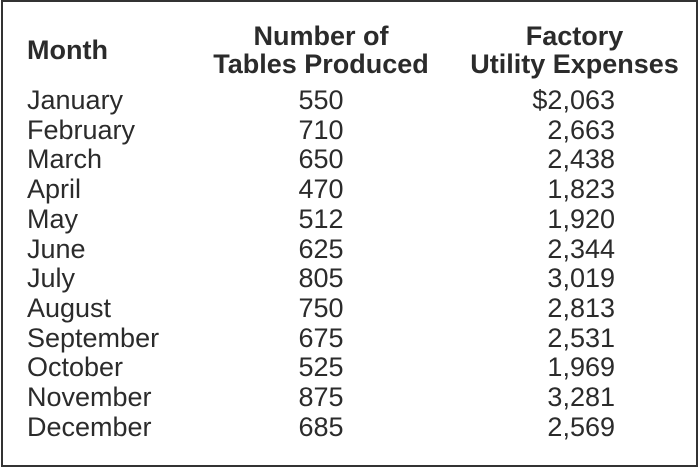 This screenshot has width=700, height=472. What do you see at coordinates (581, 278) in the screenshot?
I see `expenses-cell: 3,019` at bounding box center [581, 278].